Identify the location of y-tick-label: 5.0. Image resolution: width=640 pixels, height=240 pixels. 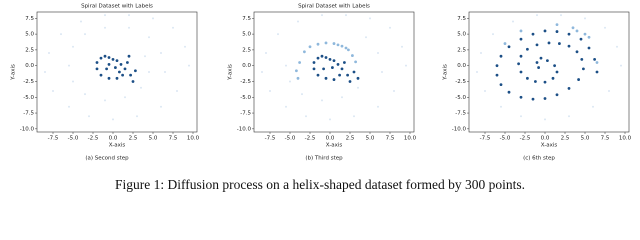
(29, 35).